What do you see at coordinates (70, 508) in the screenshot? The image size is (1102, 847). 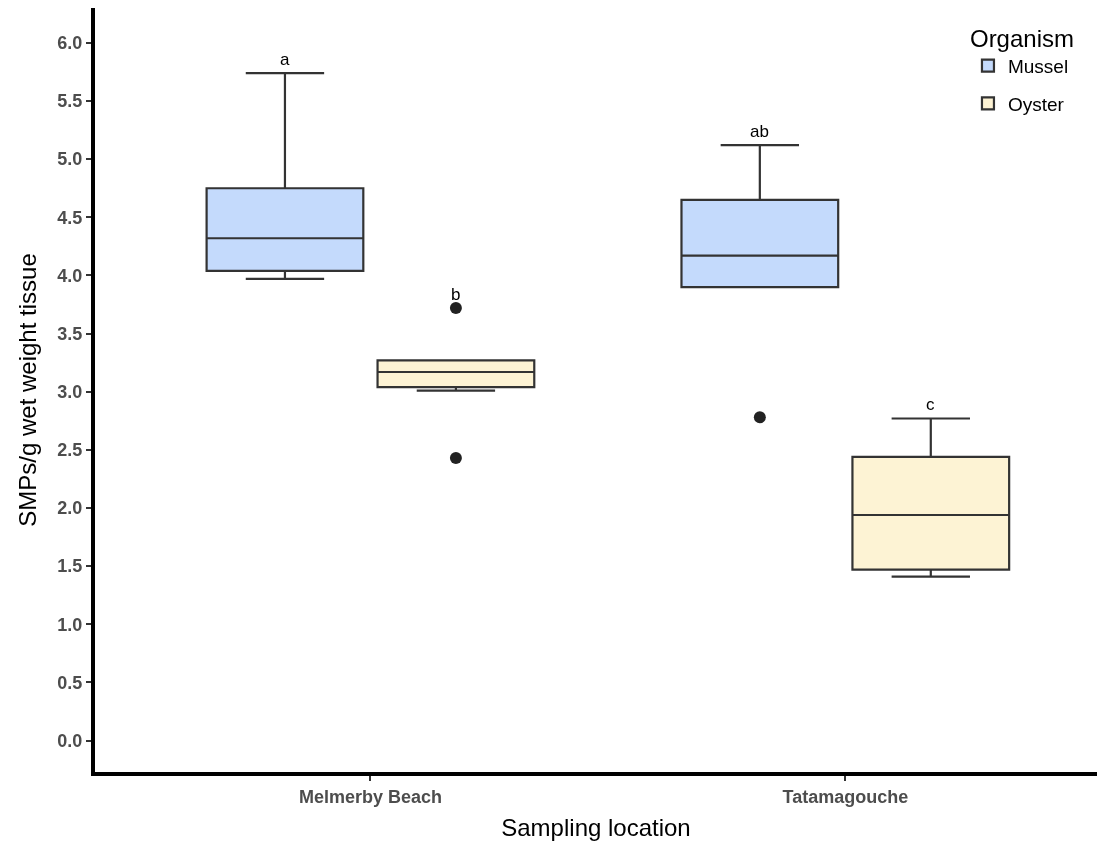 I see `y-tick-label: 2.0` at bounding box center [70, 508].